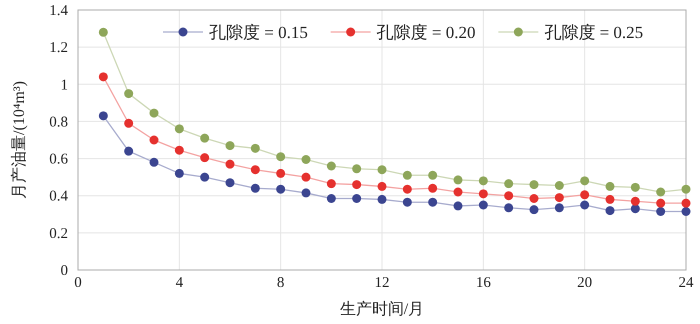  Describe the element at coordinates (64, 85) in the screenshot. I see `y-tick-label: 1` at that location.